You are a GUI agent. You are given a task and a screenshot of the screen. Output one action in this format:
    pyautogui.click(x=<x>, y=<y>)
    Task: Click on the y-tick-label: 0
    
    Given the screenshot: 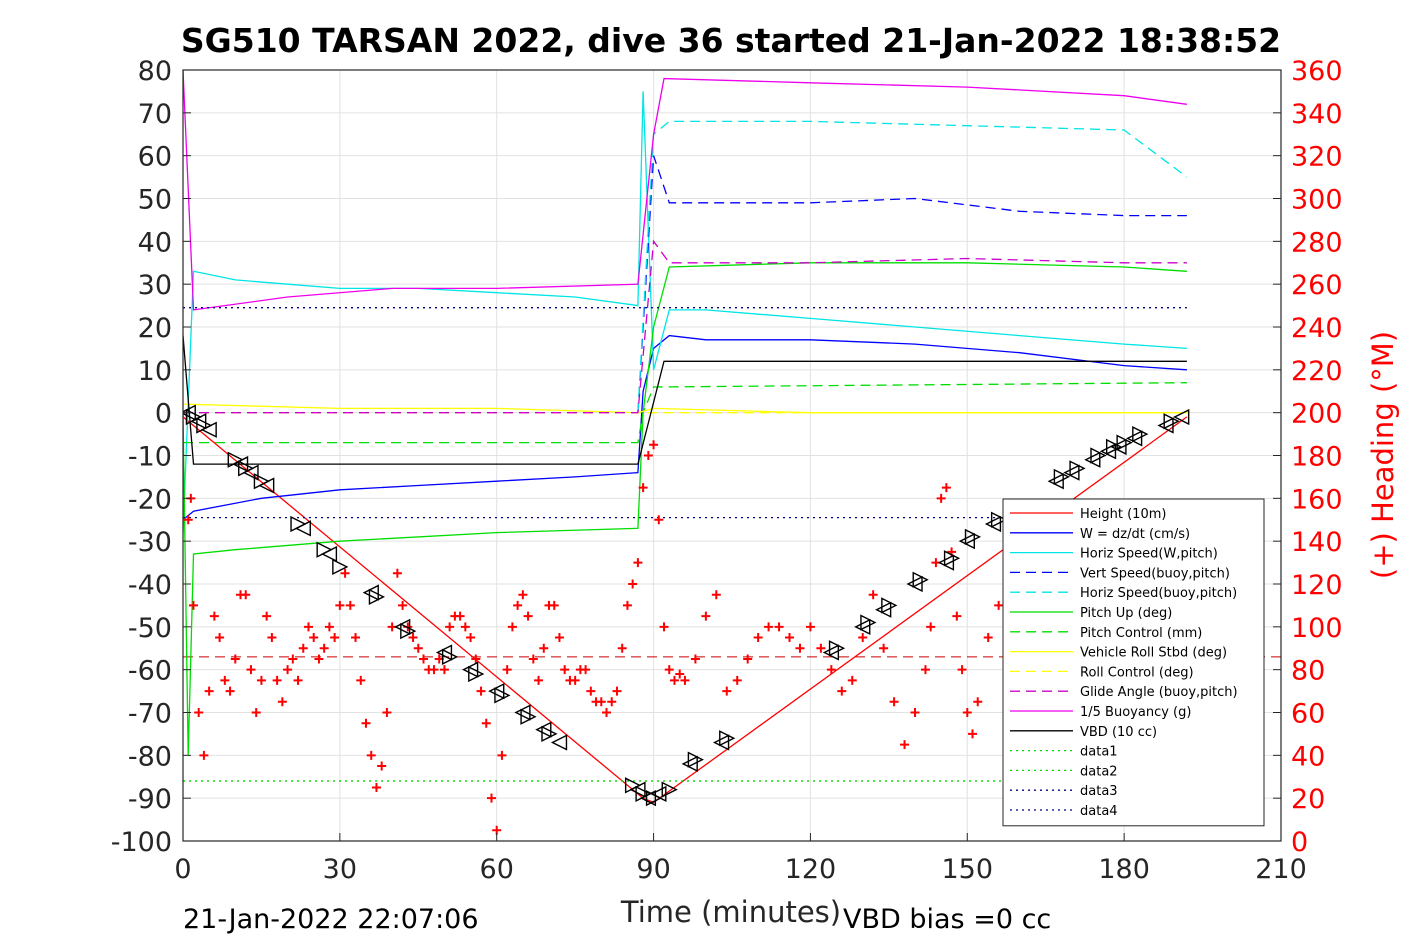 What is the action you would take?
    pyautogui.click(x=163, y=414)
    